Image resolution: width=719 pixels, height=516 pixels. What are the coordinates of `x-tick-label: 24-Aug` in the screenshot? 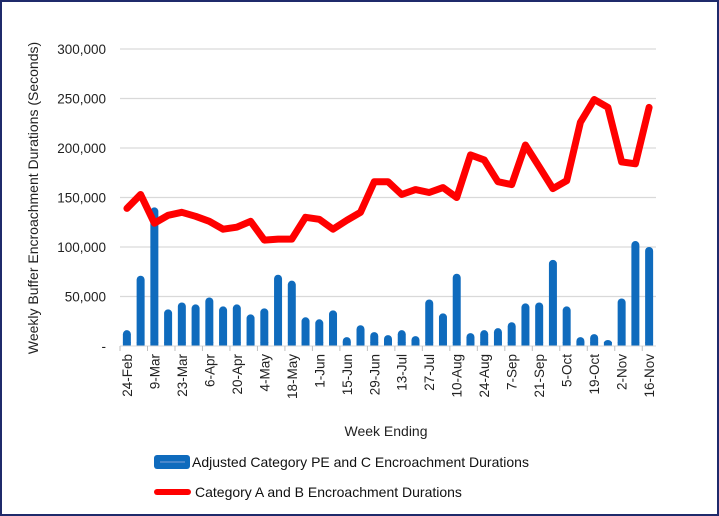 It's located at (484, 376).